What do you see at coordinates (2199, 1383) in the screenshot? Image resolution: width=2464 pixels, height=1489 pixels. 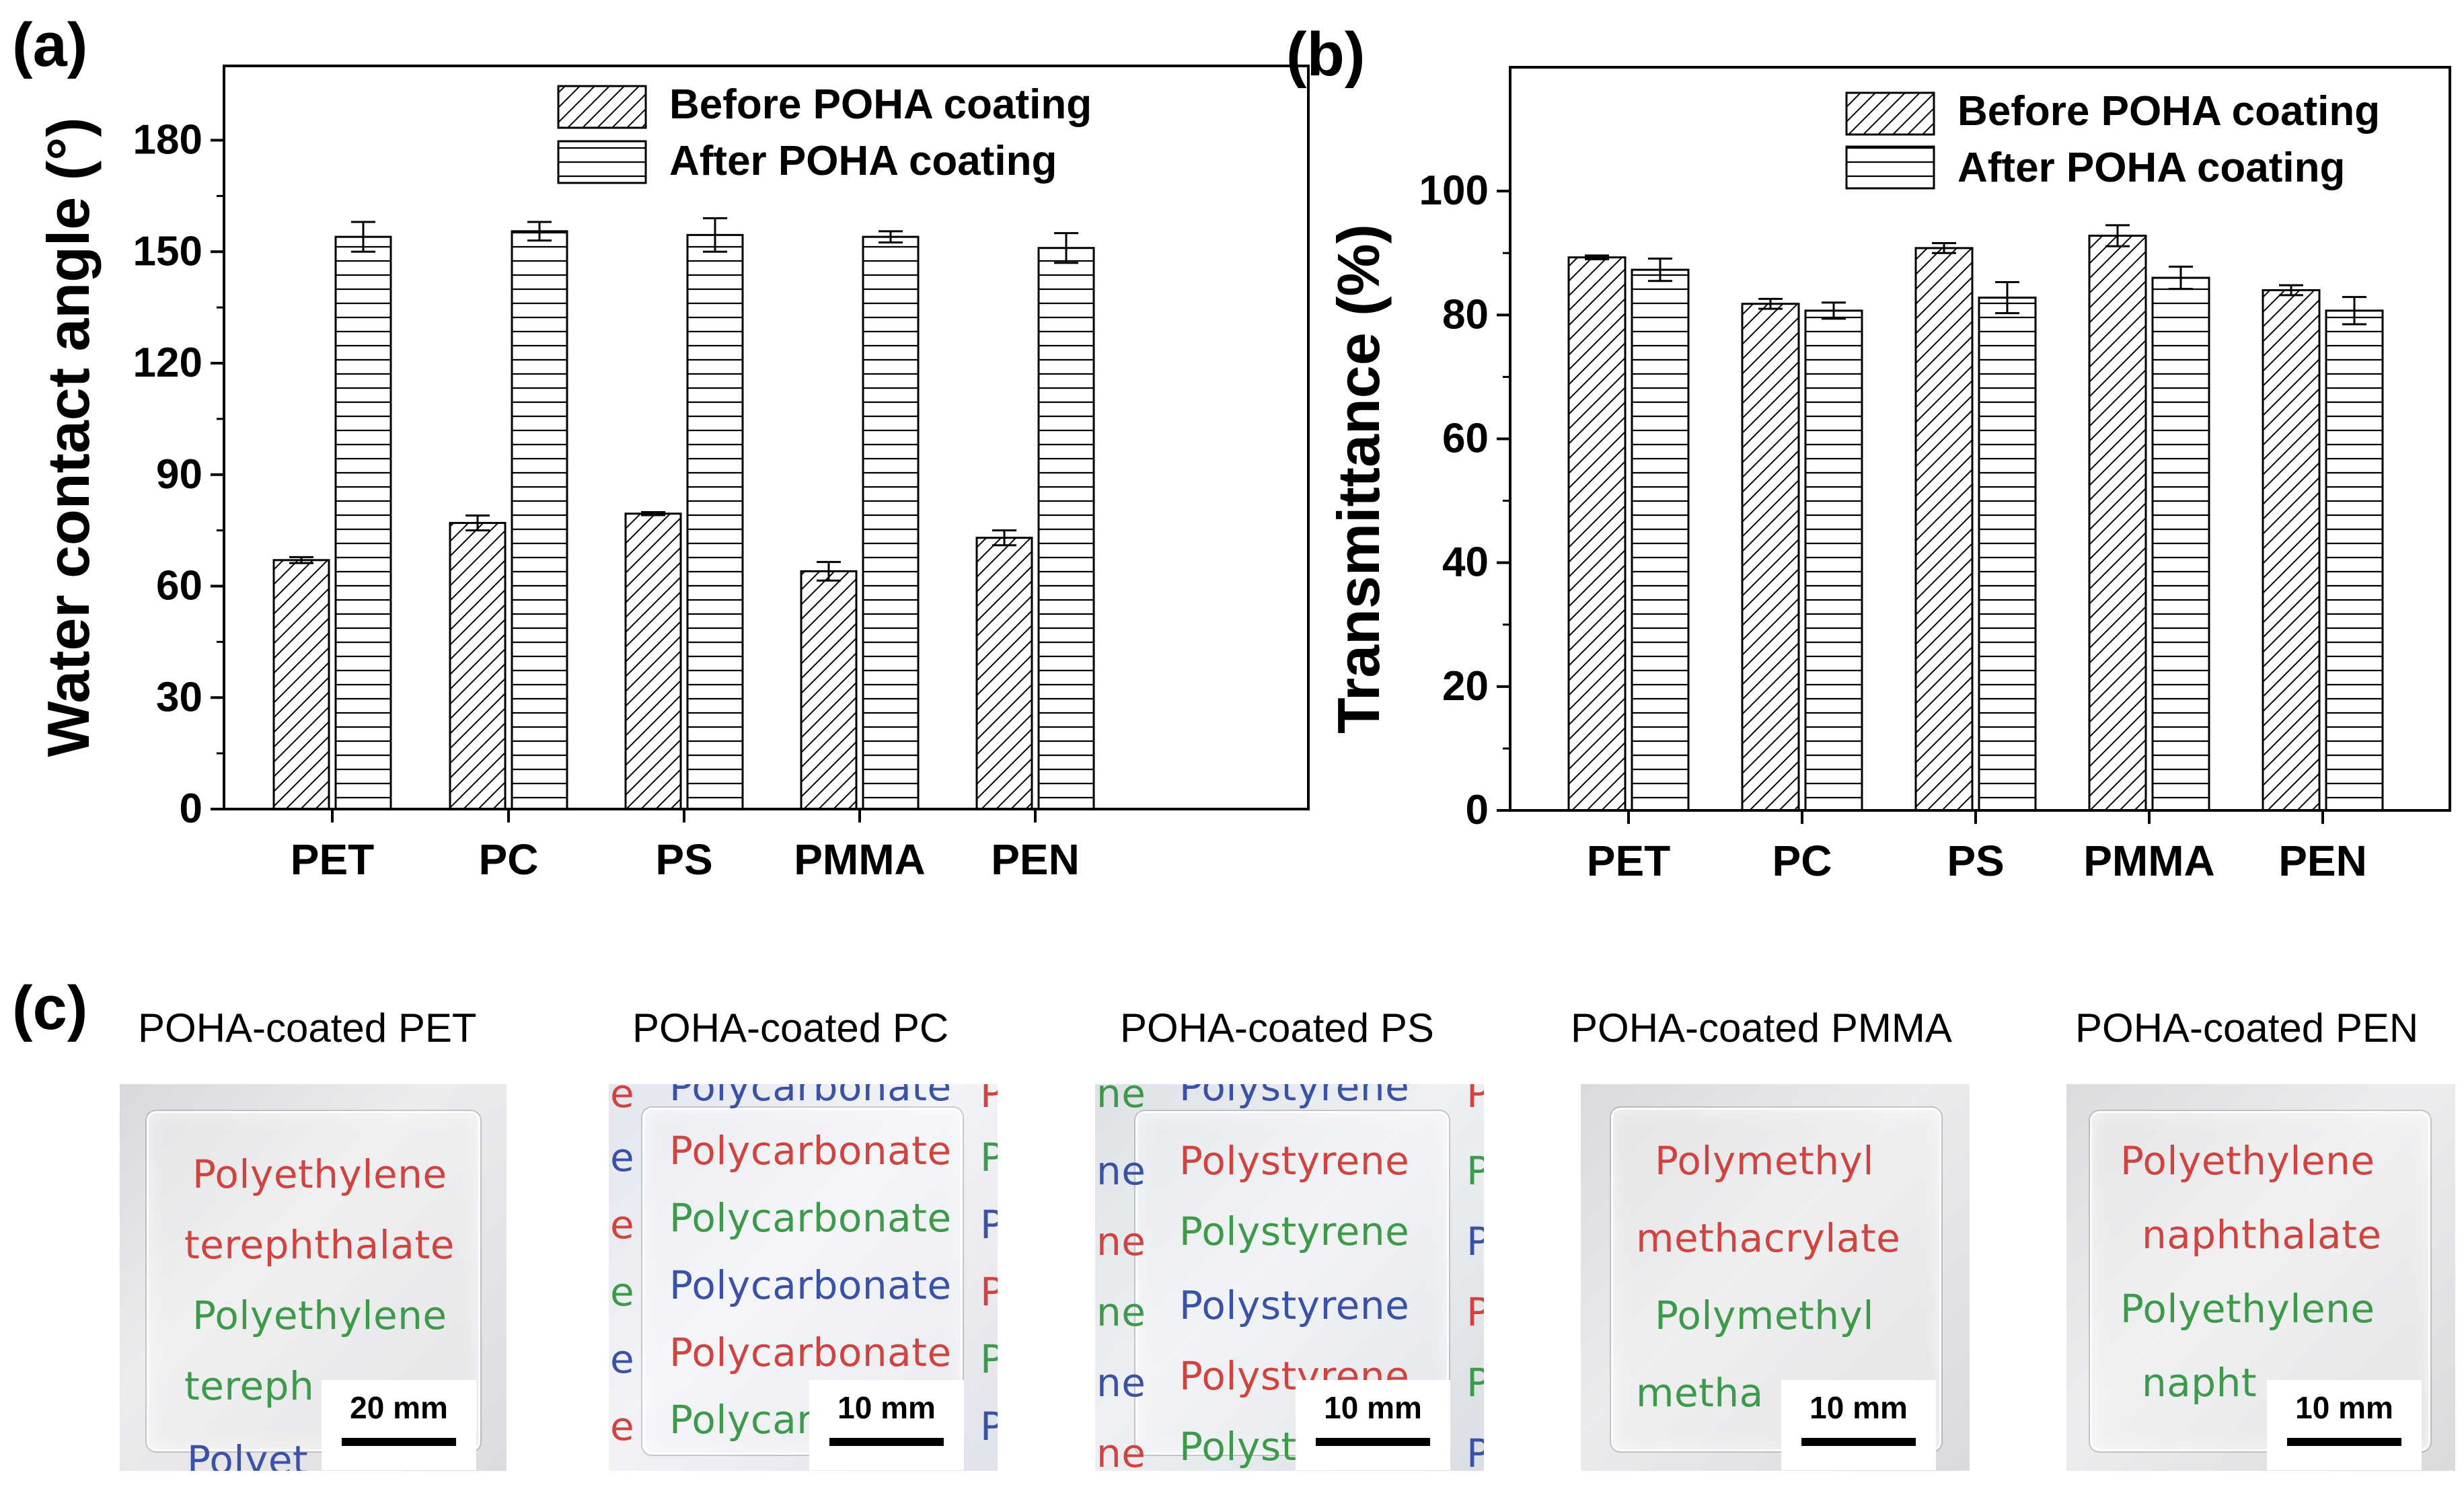 I see `photo-text-line: napht` at bounding box center [2199, 1383].